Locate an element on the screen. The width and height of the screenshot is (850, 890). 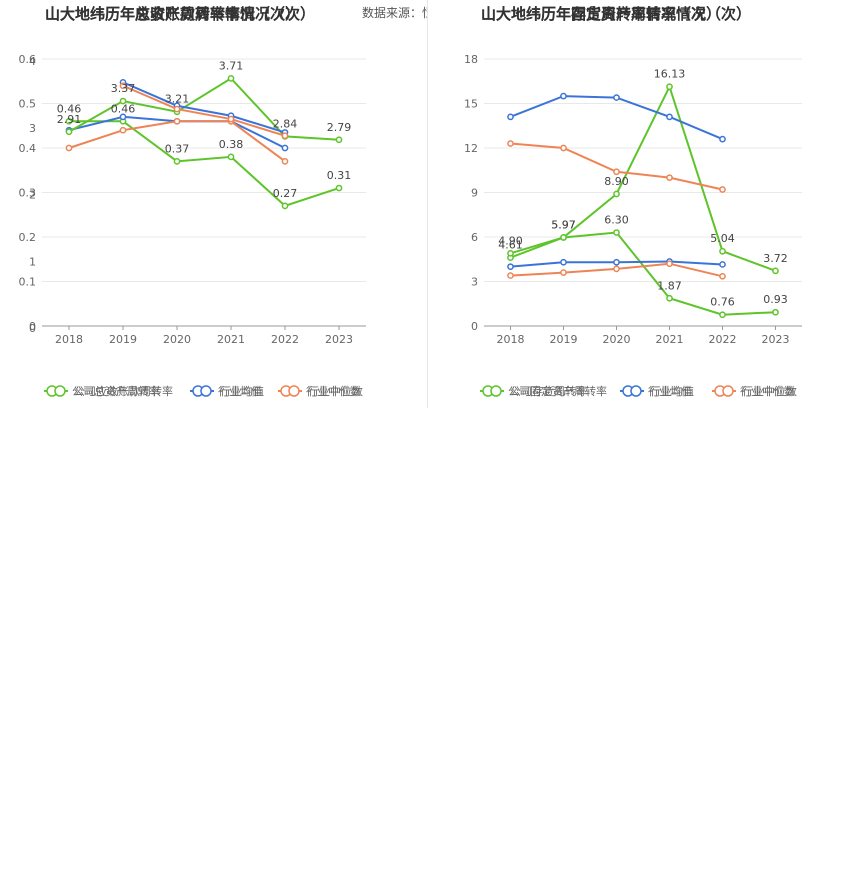
data-label: 6.30 is located at coordinates (616, 220).